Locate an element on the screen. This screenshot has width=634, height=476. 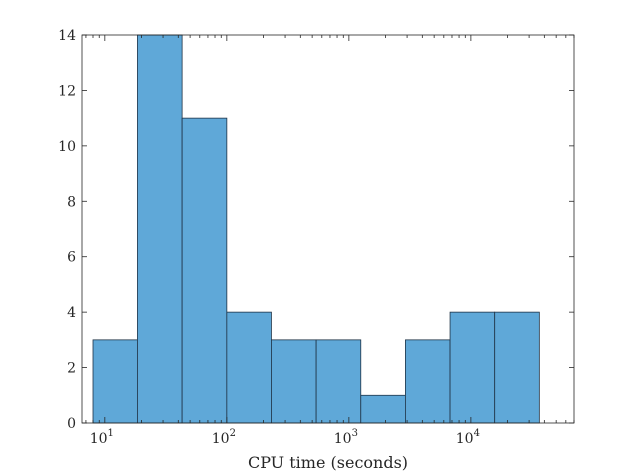
y-tick-label: 12 is located at coordinates (67, 91).